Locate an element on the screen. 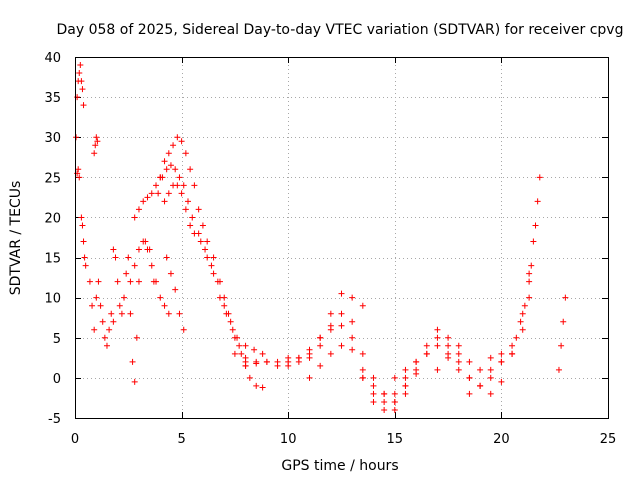  series-trace-e is located at coordinates (101, 313).